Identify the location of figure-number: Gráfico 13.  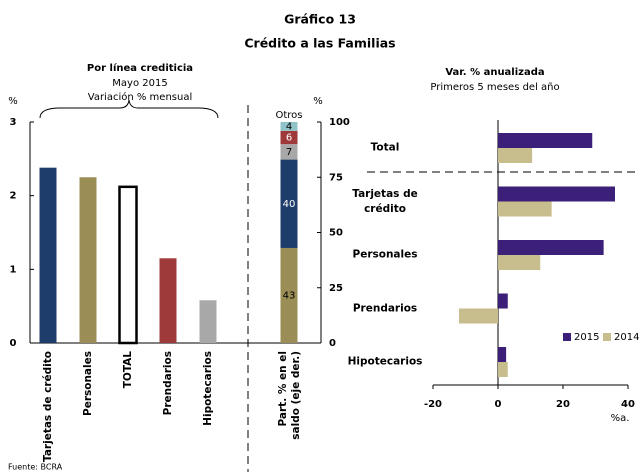
(320, 19).